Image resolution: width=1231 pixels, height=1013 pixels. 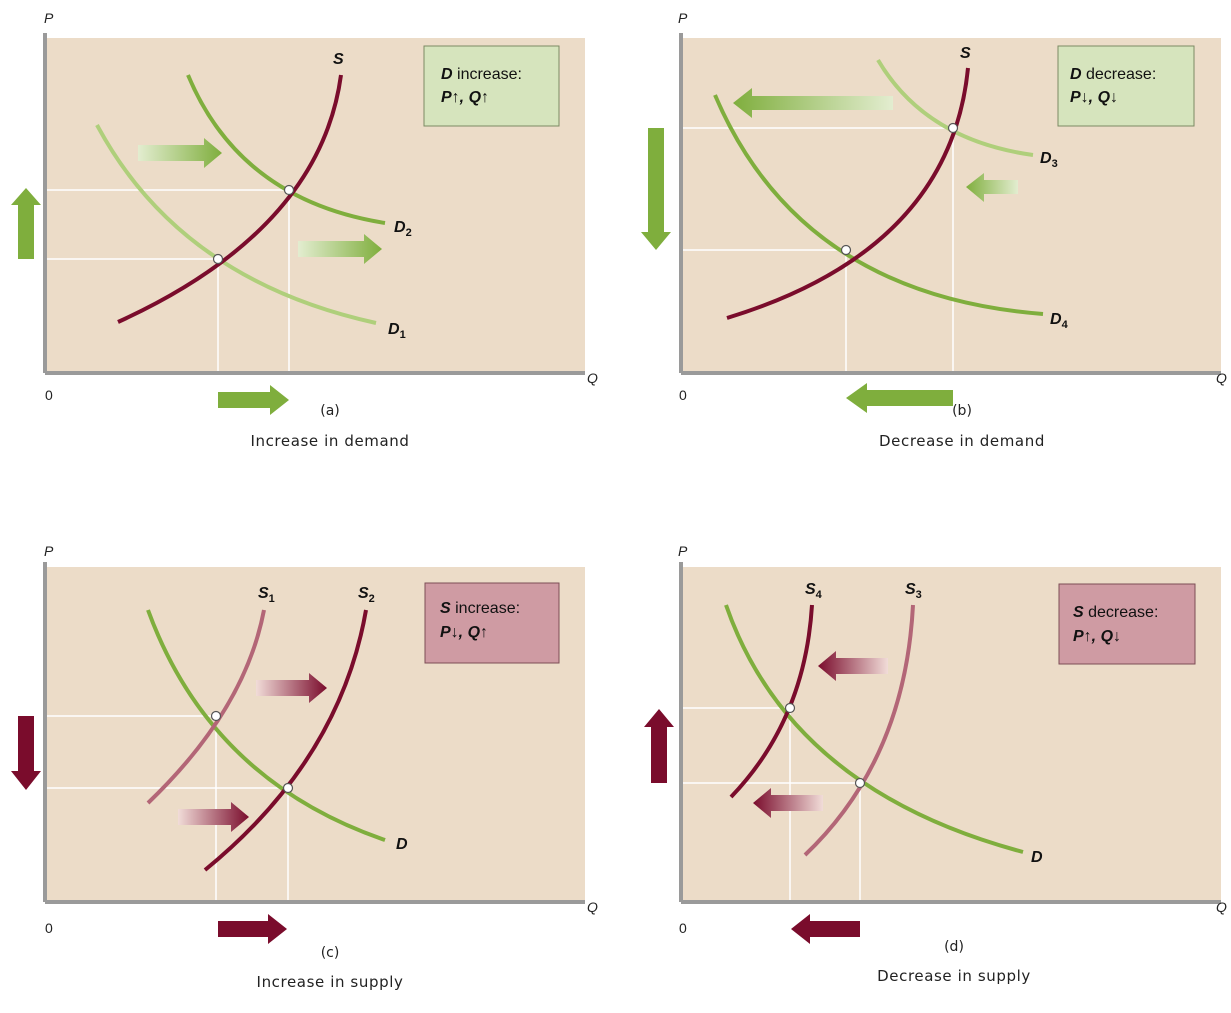 I want to click on caption-id: (b), so click(x=962, y=411).